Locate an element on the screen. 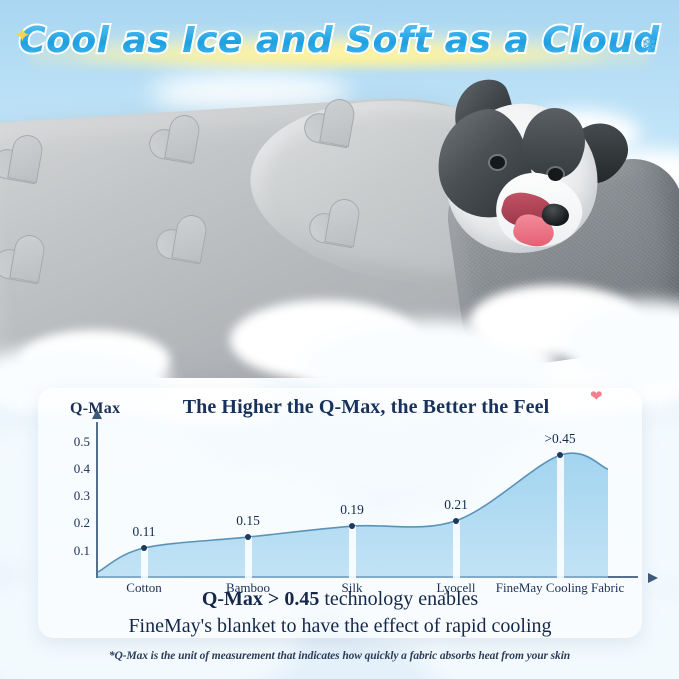  data-point-label: 0.11 is located at coordinates (144, 531).